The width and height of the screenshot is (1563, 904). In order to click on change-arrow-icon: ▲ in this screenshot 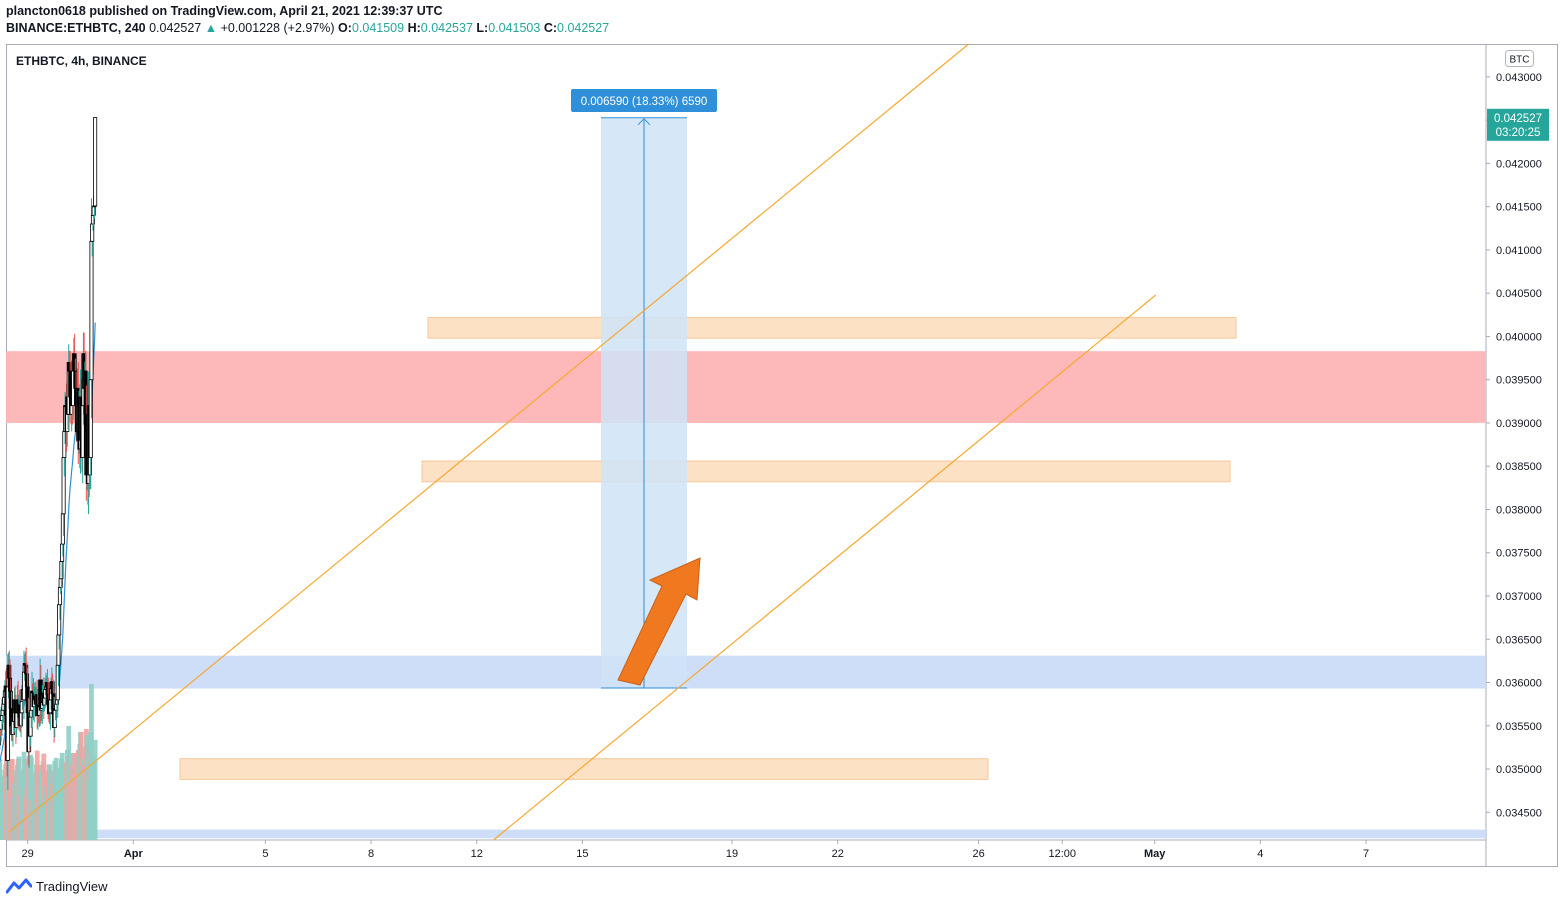, I will do `click(211, 28)`.